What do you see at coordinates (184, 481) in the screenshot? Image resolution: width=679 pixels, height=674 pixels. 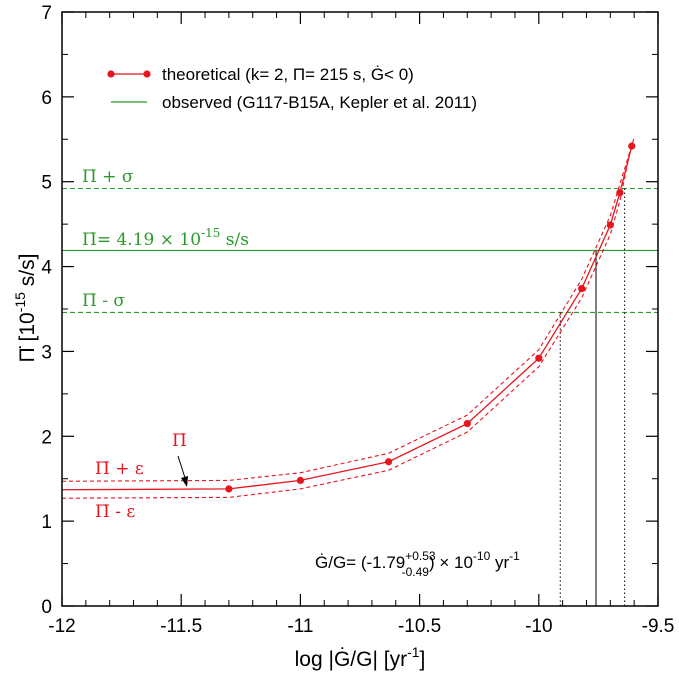 I see `annotation-arrow-head` at bounding box center [184, 481].